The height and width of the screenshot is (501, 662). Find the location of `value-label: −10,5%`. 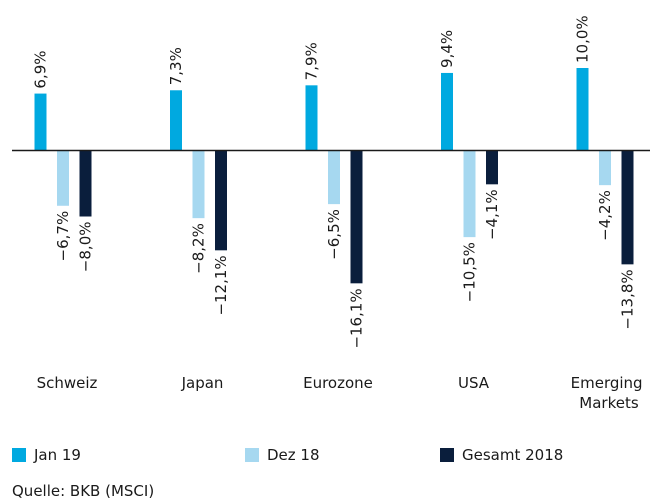

value-label: −10,5% is located at coordinates (470, 272).